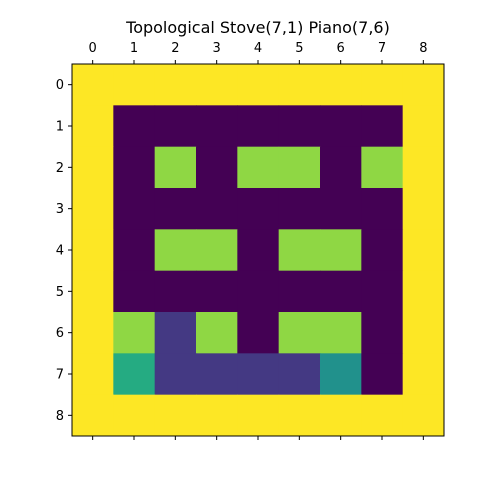  Describe the element at coordinates (258, 333) in the screenshot. I see `heatmap-cell-r6-c4` at that location.